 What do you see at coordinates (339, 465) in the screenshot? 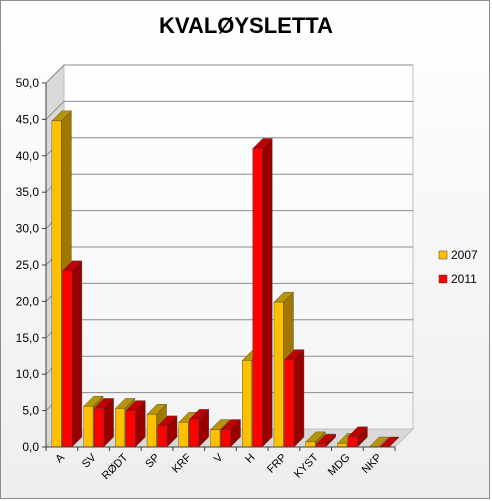
I see `x-tick-label: MDG` at bounding box center [339, 465].